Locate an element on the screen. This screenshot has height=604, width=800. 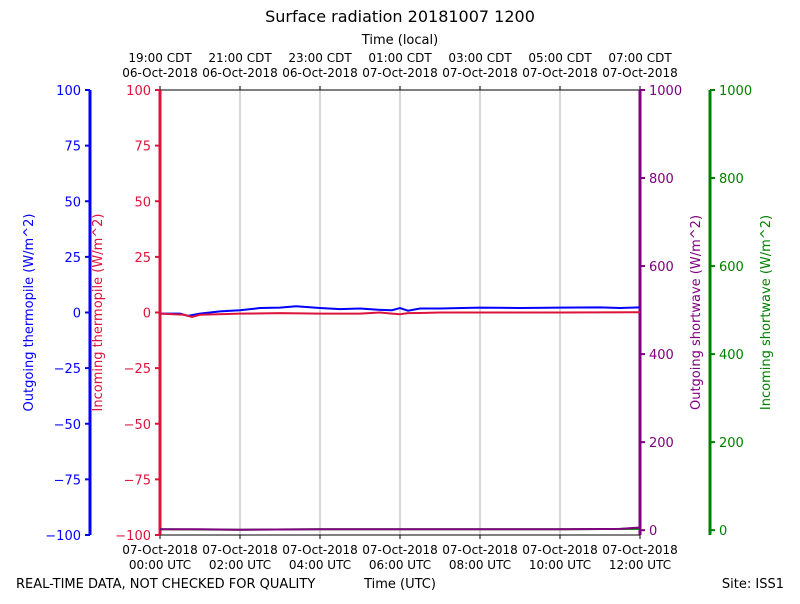
top-tick-label-time: 01:00 CDT is located at coordinates (400, 58).